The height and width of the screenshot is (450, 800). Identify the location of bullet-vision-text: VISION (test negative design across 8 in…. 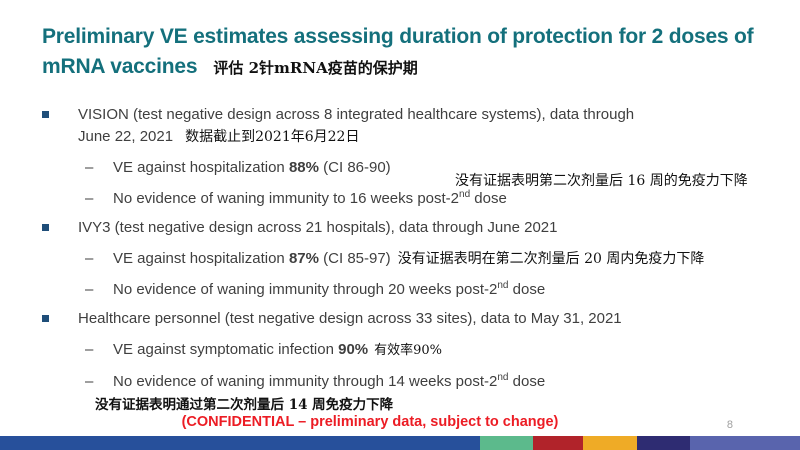
(356, 125).